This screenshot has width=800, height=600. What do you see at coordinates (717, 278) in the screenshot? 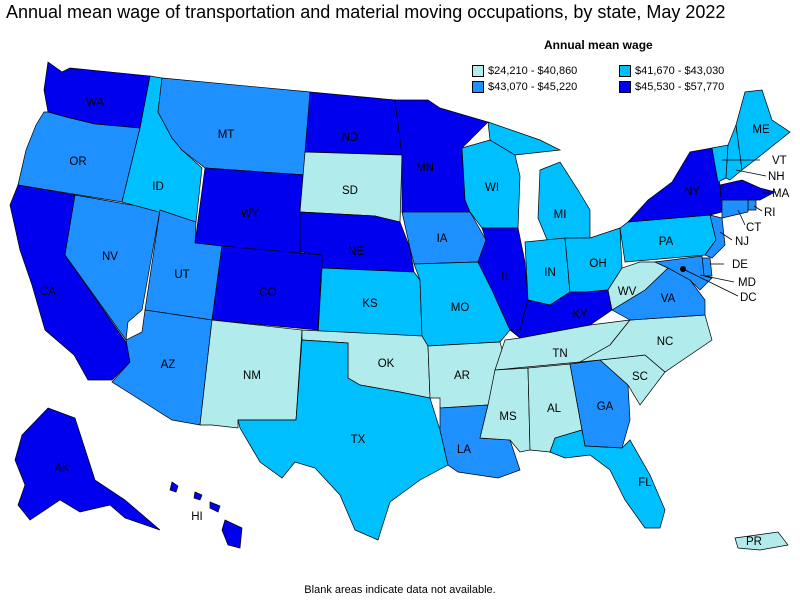
I see `md-leader` at bounding box center [717, 278].